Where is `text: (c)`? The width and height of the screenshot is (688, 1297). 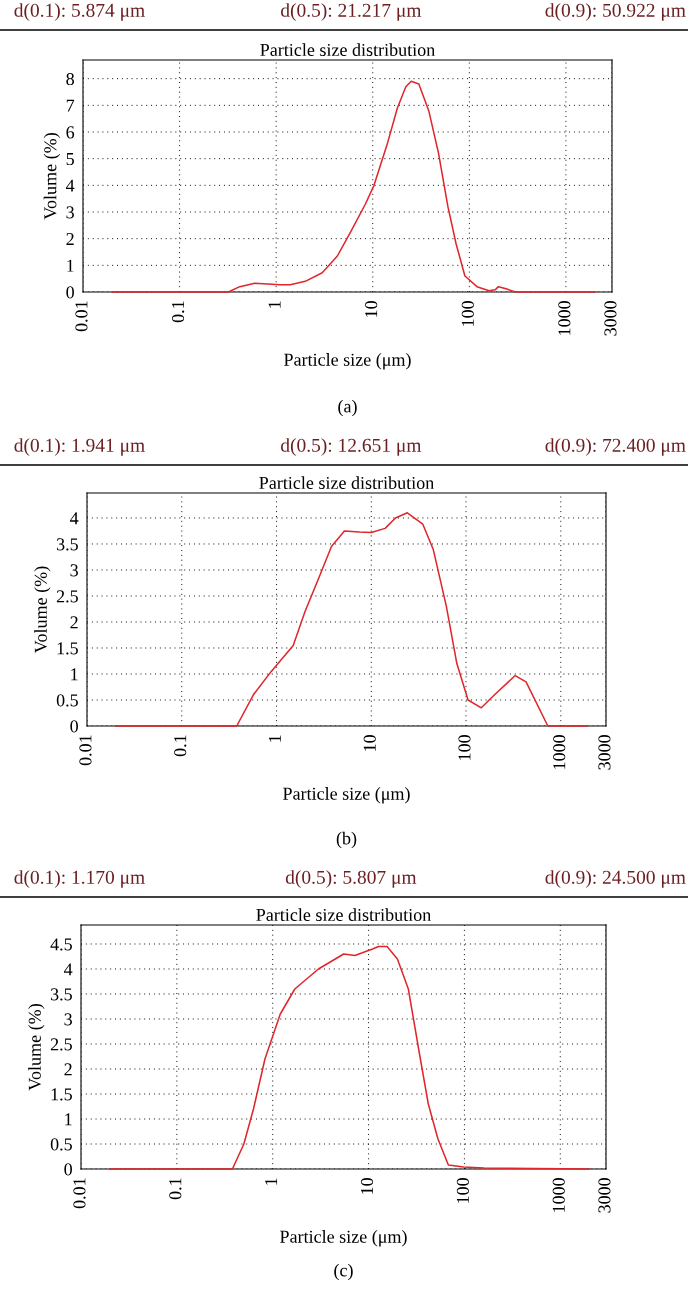
text: (c) is located at coordinates (343, 1272).